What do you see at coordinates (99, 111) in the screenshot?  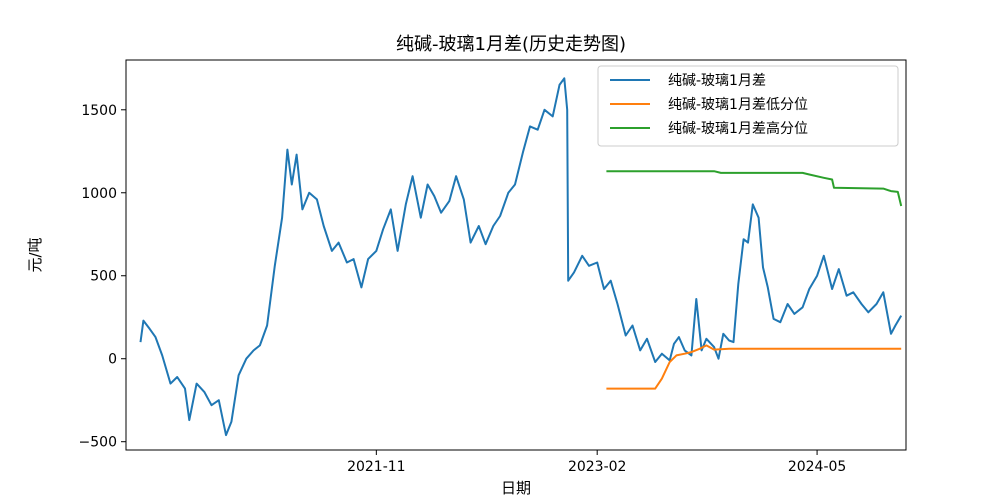 I see `y-tick-label: 1500` at bounding box center [99, 111].